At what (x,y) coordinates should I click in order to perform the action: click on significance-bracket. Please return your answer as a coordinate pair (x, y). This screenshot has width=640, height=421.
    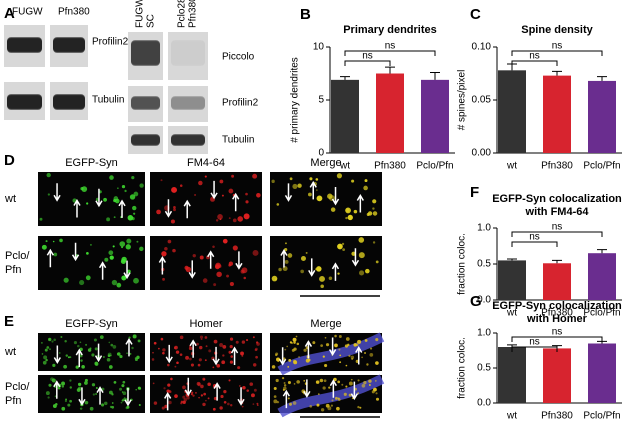
    Looking at the image, I should click on (534, 63).